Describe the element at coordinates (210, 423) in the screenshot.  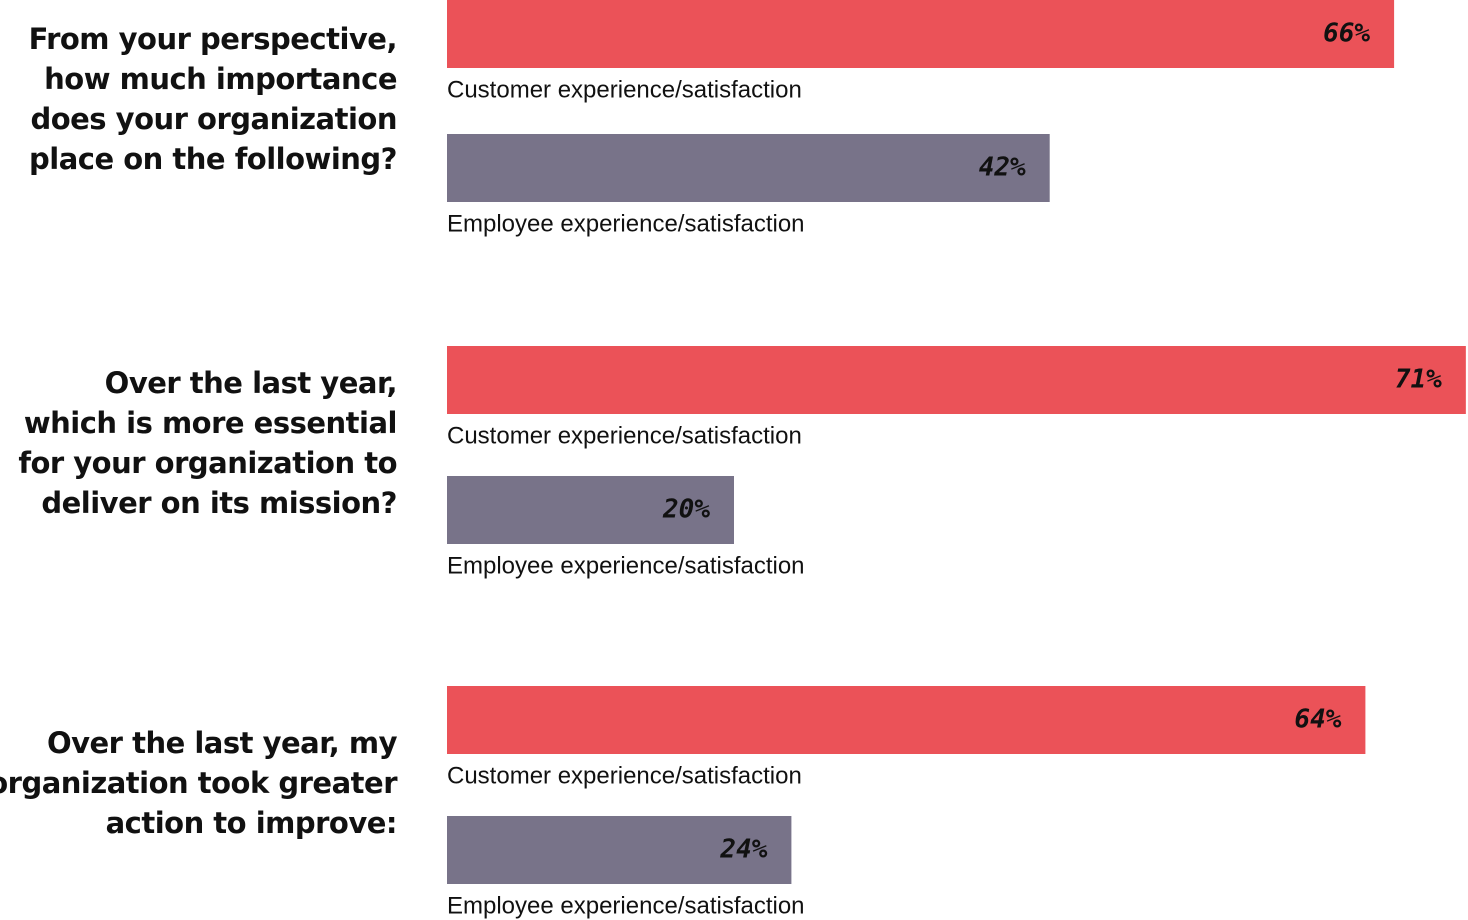
I see `question-line: which is more essential` at that location.